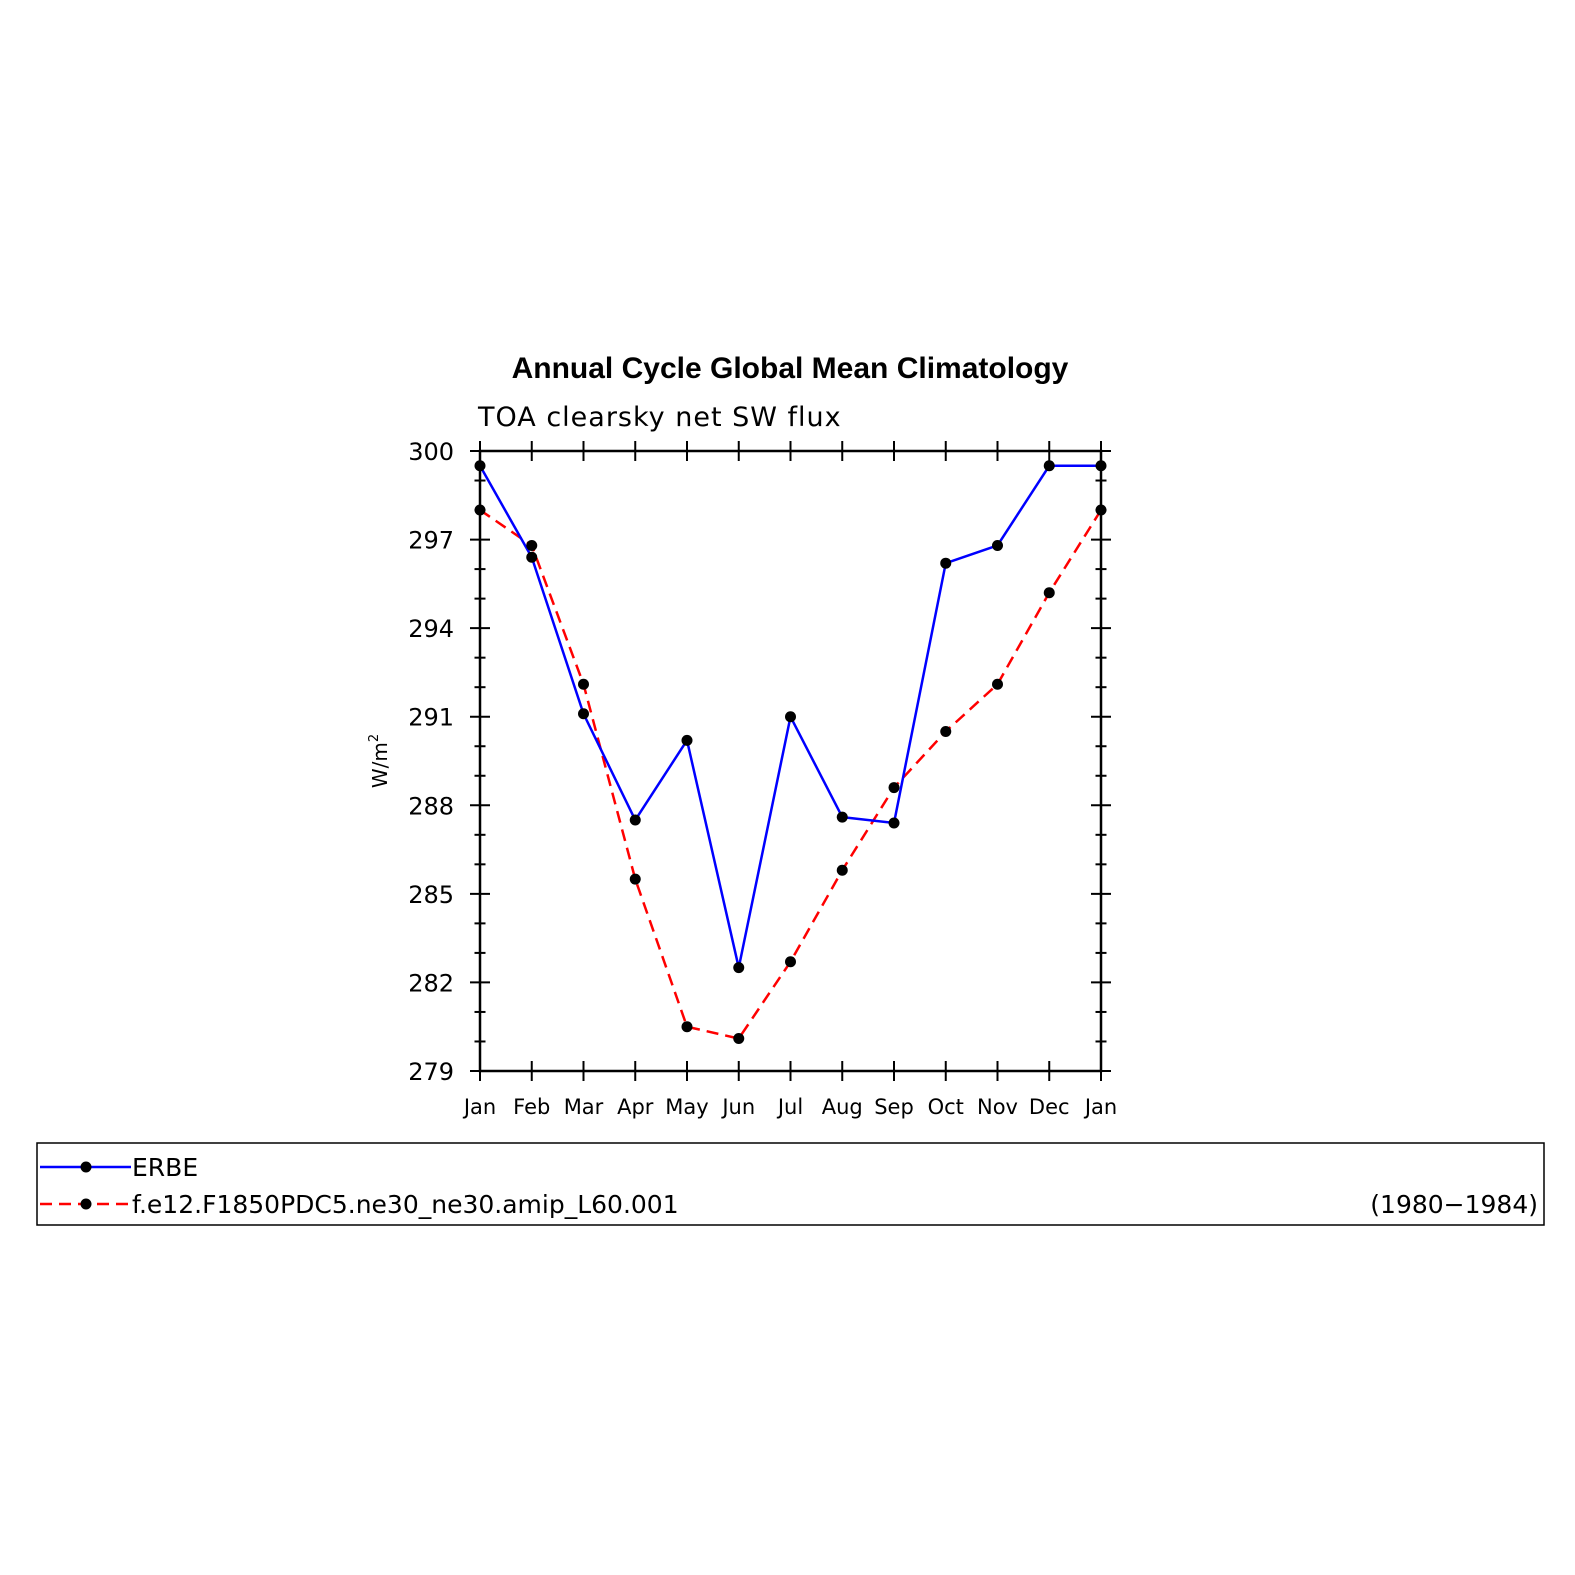 Image resolution: width=1575 pixels, height=1575 pixels. What do you see at coordinates (659, 417) in the screenshot?
I see `chart-subtitle: TOA clearsky net SW flux` at bounding box center [659, 417].